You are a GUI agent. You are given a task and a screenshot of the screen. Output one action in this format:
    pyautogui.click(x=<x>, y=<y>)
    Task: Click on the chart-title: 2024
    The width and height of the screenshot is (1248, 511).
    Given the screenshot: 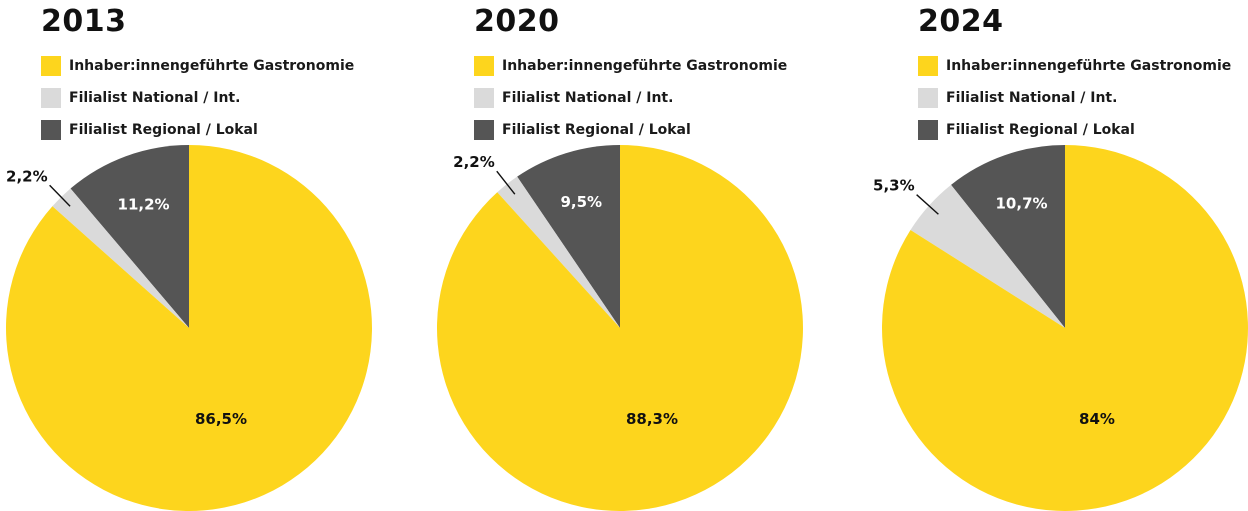 What is the action you would take?
    pyautogui.click(x=961, y=21)
    